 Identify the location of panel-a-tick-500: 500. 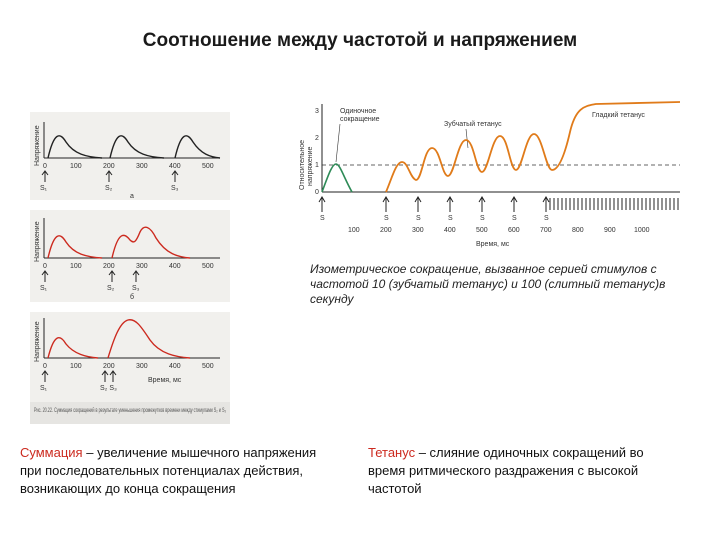
(208, 166).